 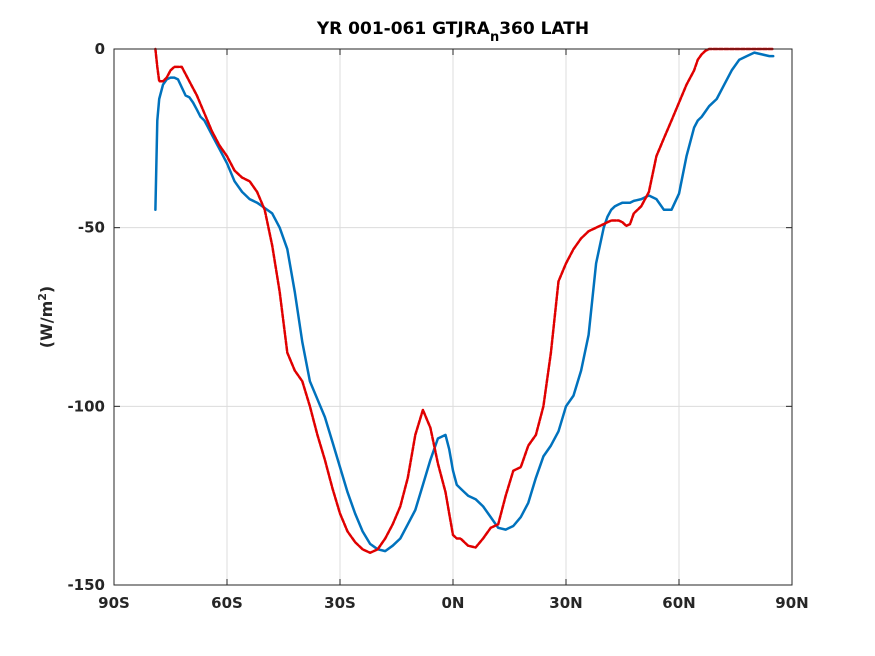 I want to click on chart-title-main: YR 001-061 GTJRA, so click(x=403, y=29).